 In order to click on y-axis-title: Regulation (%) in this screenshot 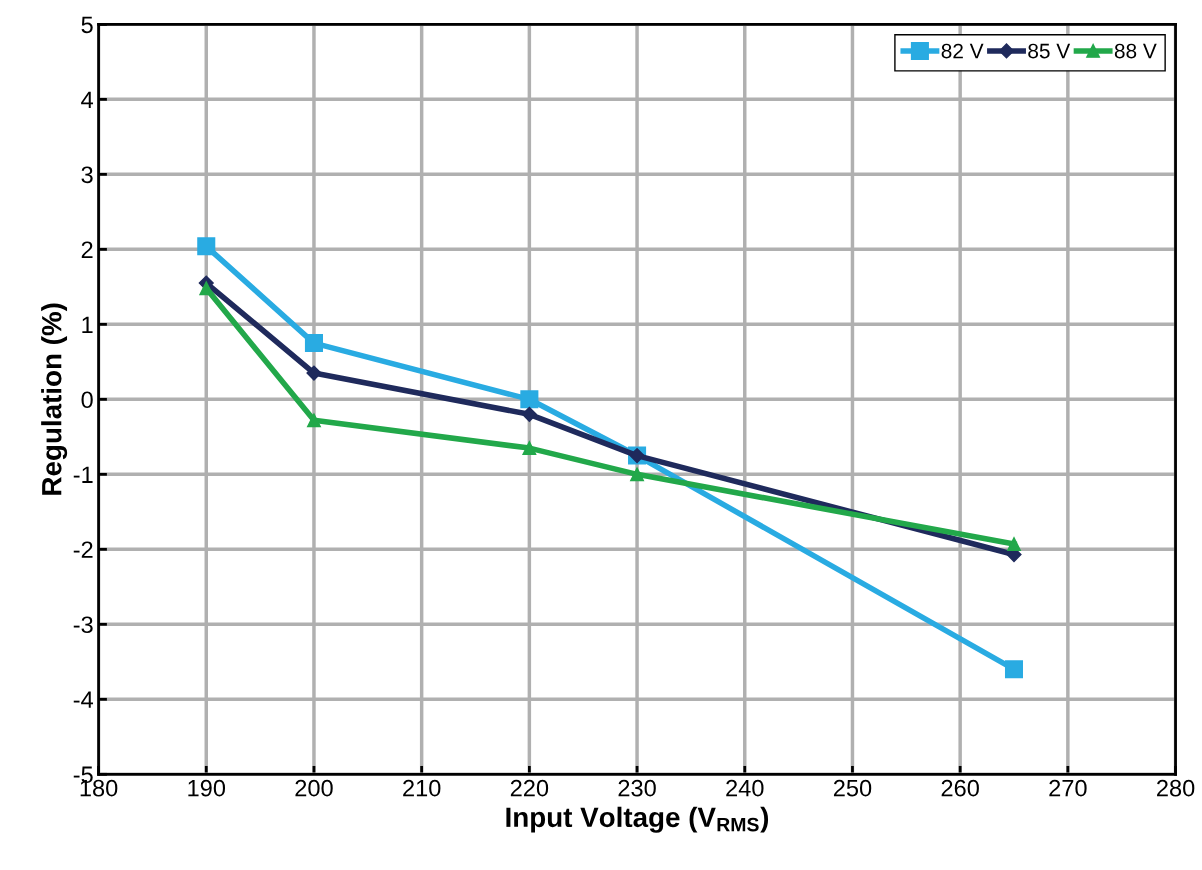, I will do `click(54, 399)`.